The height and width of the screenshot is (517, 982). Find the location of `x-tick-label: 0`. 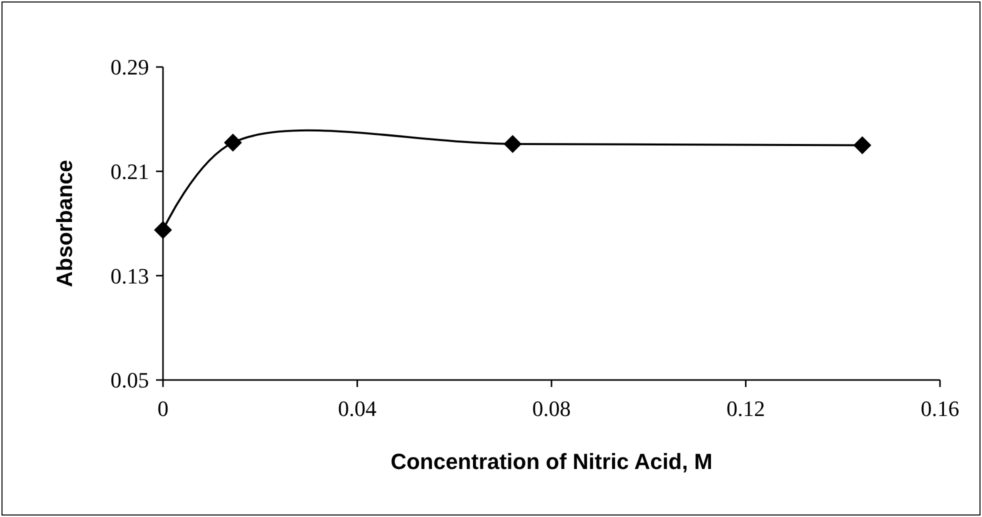

x-tick-label: 0 is located at coordinates (163, 408).